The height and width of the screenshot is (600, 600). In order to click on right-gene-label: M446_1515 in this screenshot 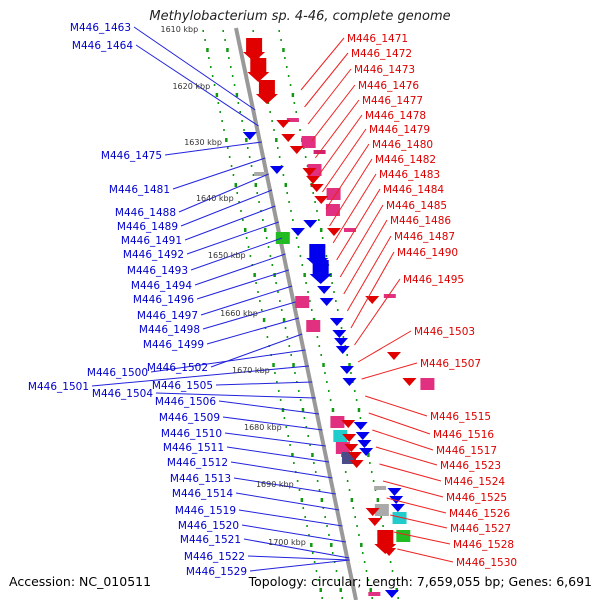, I will do `click(460, 417)`.